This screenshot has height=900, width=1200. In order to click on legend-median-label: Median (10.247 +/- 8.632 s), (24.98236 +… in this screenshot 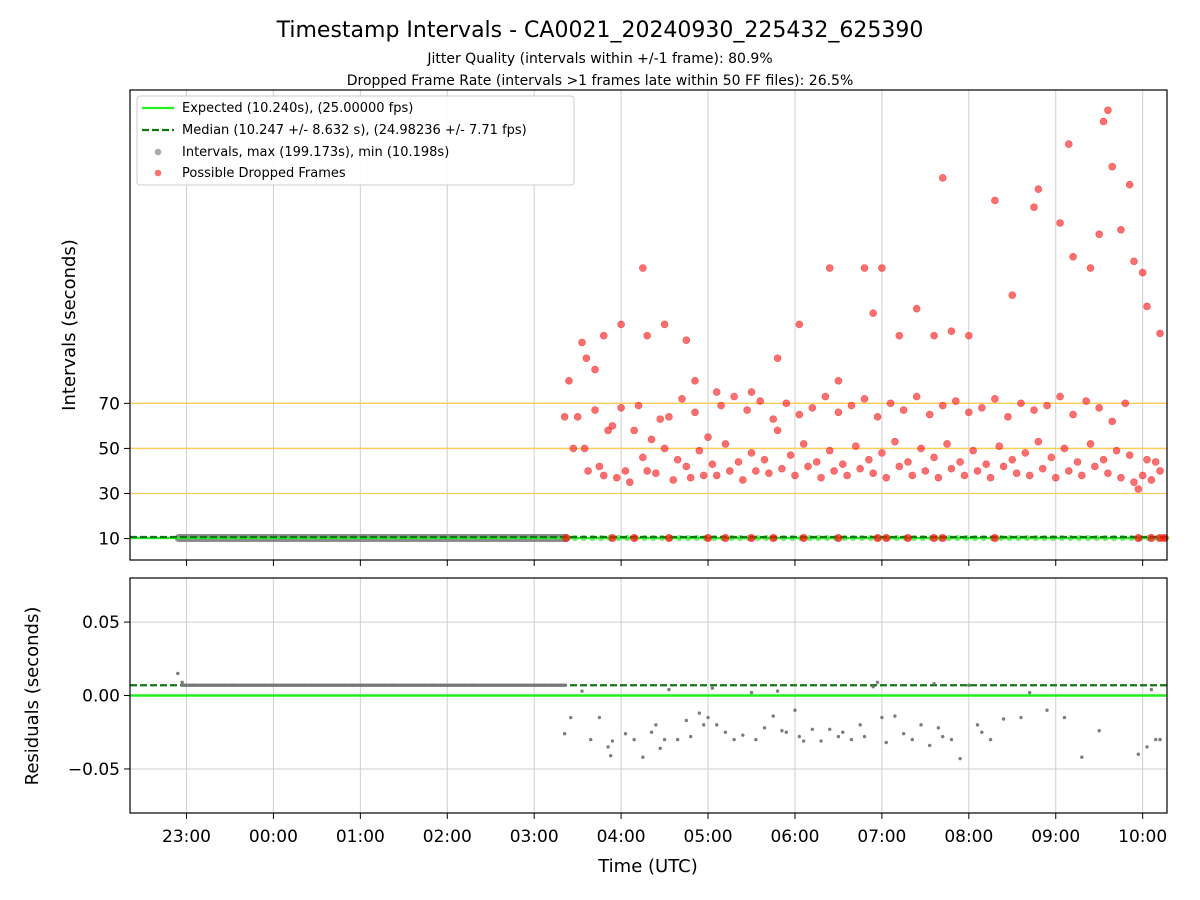, I will do `click(354, 130)`.